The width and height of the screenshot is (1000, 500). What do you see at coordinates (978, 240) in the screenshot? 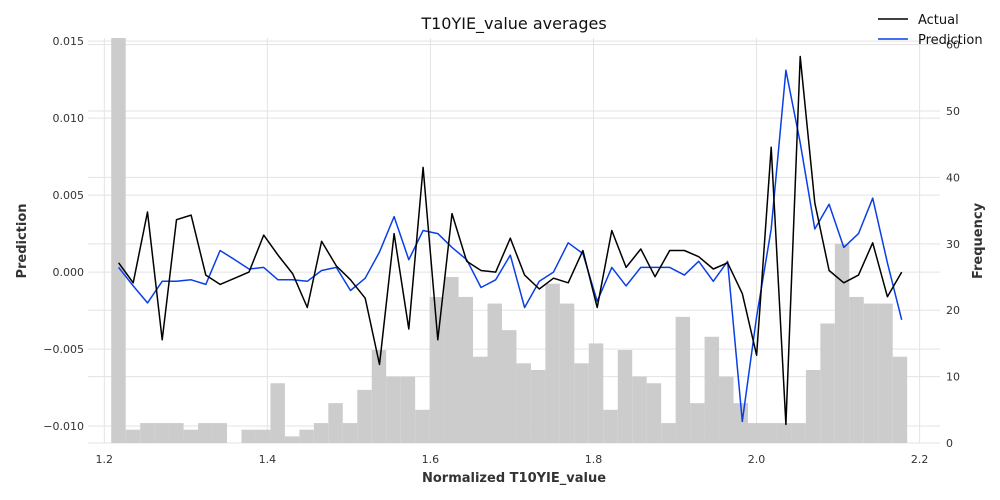
I see `y-axis-right-title: Frequency` at bounding box center [978, 240].